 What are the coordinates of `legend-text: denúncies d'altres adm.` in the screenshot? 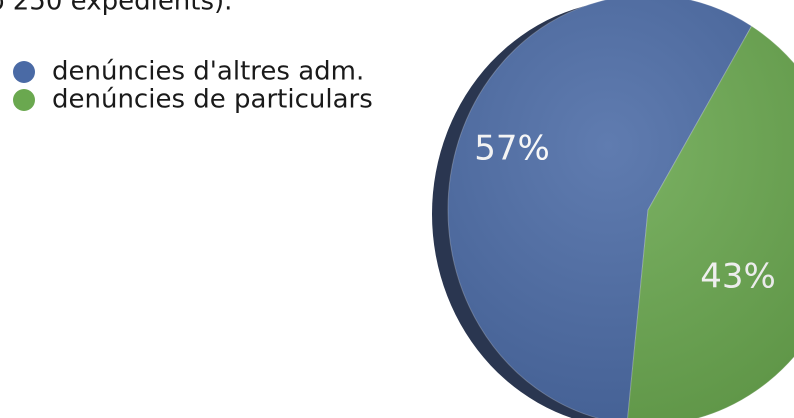 It's located at (208, 72).